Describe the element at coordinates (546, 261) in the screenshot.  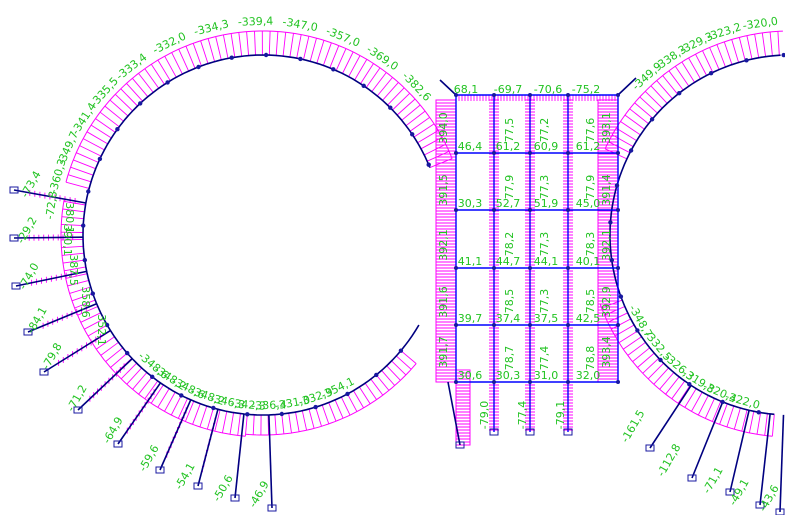
I see `frame-panel-label: 44,1` at that location.